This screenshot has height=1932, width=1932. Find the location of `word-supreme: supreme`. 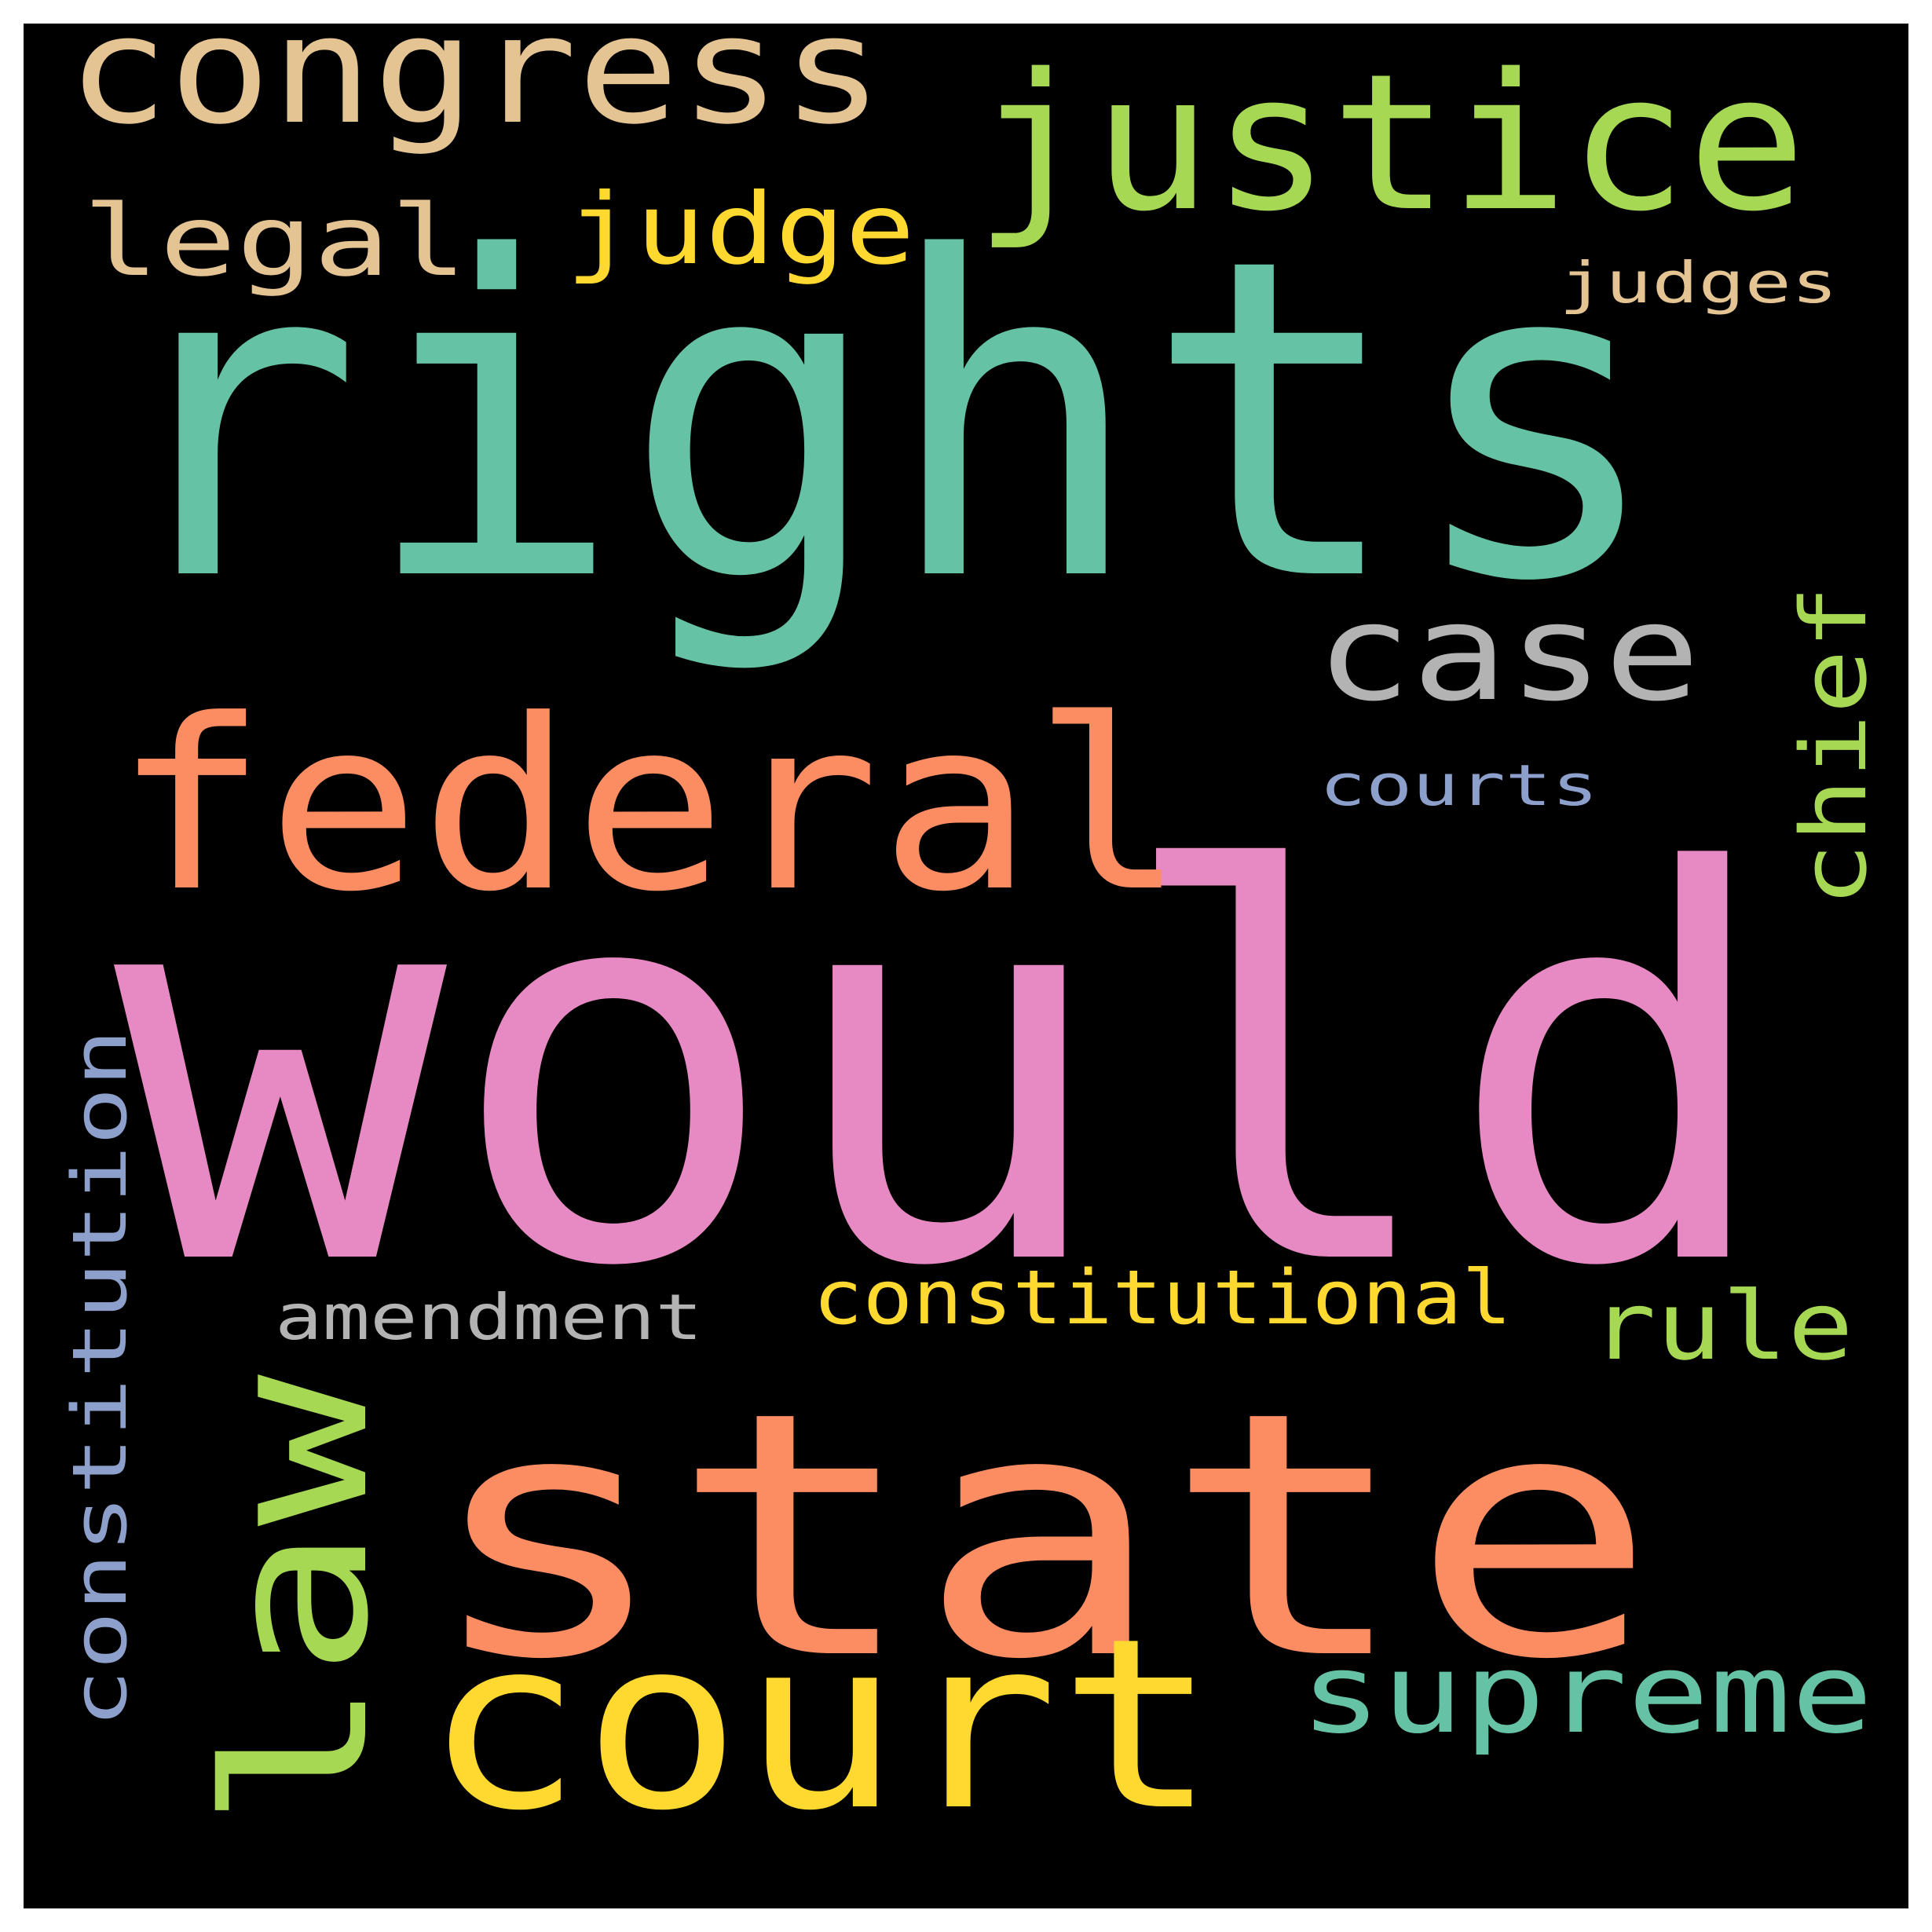

word-supreme: supreme is located at coordinates (1586, 1694).